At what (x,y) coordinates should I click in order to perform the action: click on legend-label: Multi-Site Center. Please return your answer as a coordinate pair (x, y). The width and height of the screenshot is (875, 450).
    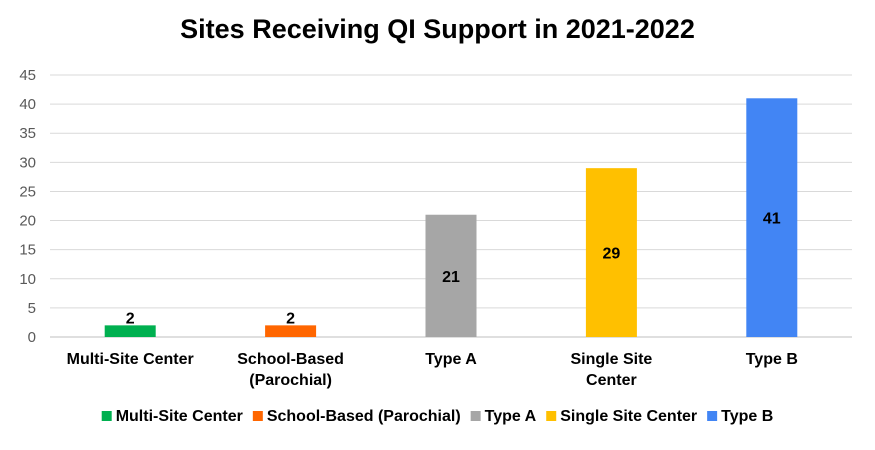
    Looking at the image, I should click on (179, 416).